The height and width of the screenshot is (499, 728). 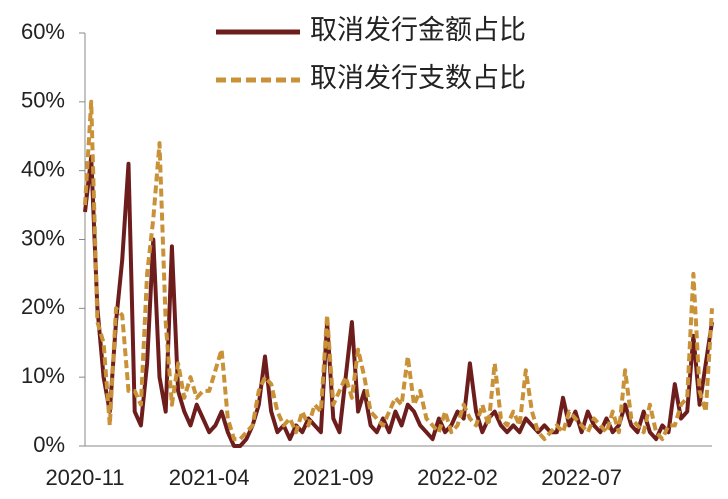 What do you see at coordinates (43, 237) in the screenshot?
I see `y-tick-label: 30%` at bounding box center [43, 237].